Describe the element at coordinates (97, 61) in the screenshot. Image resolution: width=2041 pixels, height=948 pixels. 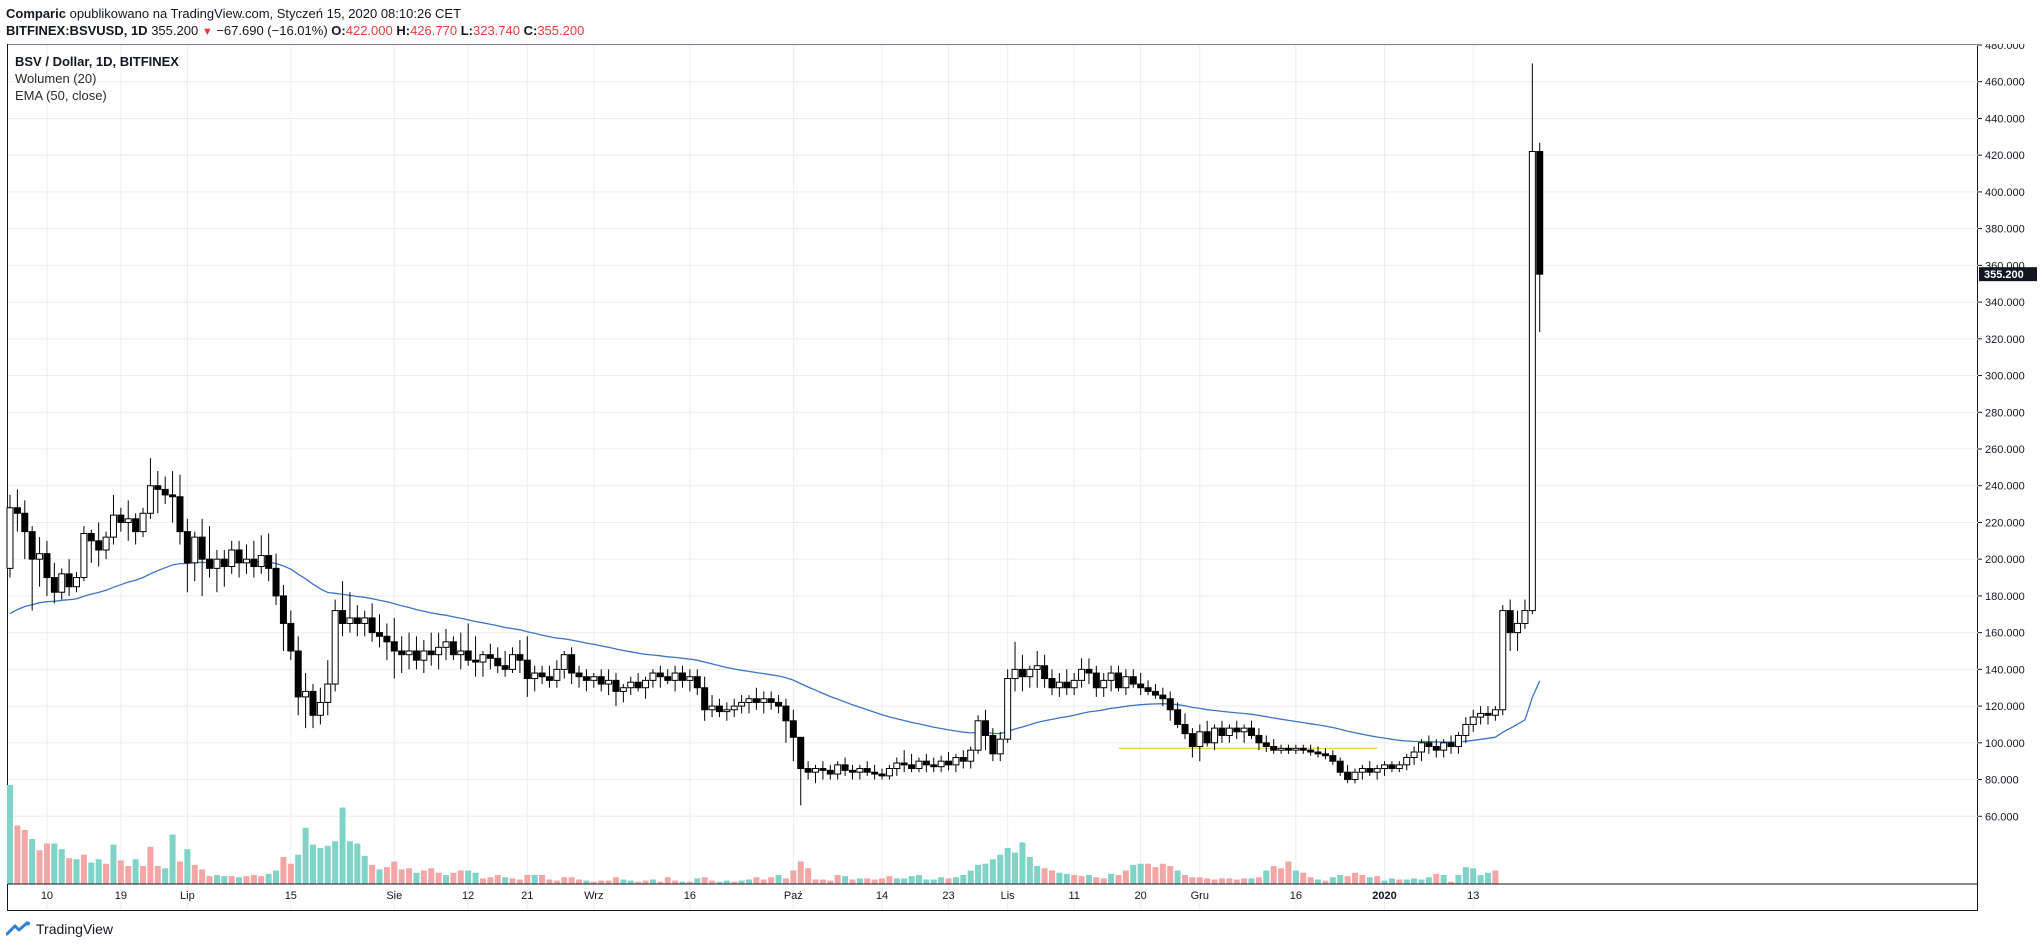
I see `legend-title: BSV / Dollar, 1D, BITFINEX` at that location.